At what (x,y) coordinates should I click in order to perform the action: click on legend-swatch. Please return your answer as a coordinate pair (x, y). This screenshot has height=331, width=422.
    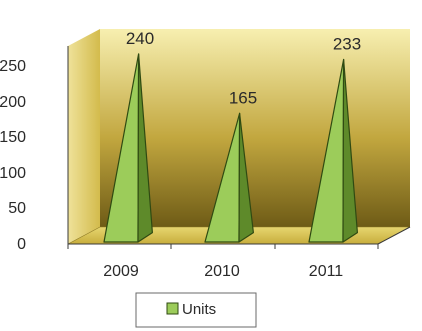
    Looking at the image, I should click on (172, 308).